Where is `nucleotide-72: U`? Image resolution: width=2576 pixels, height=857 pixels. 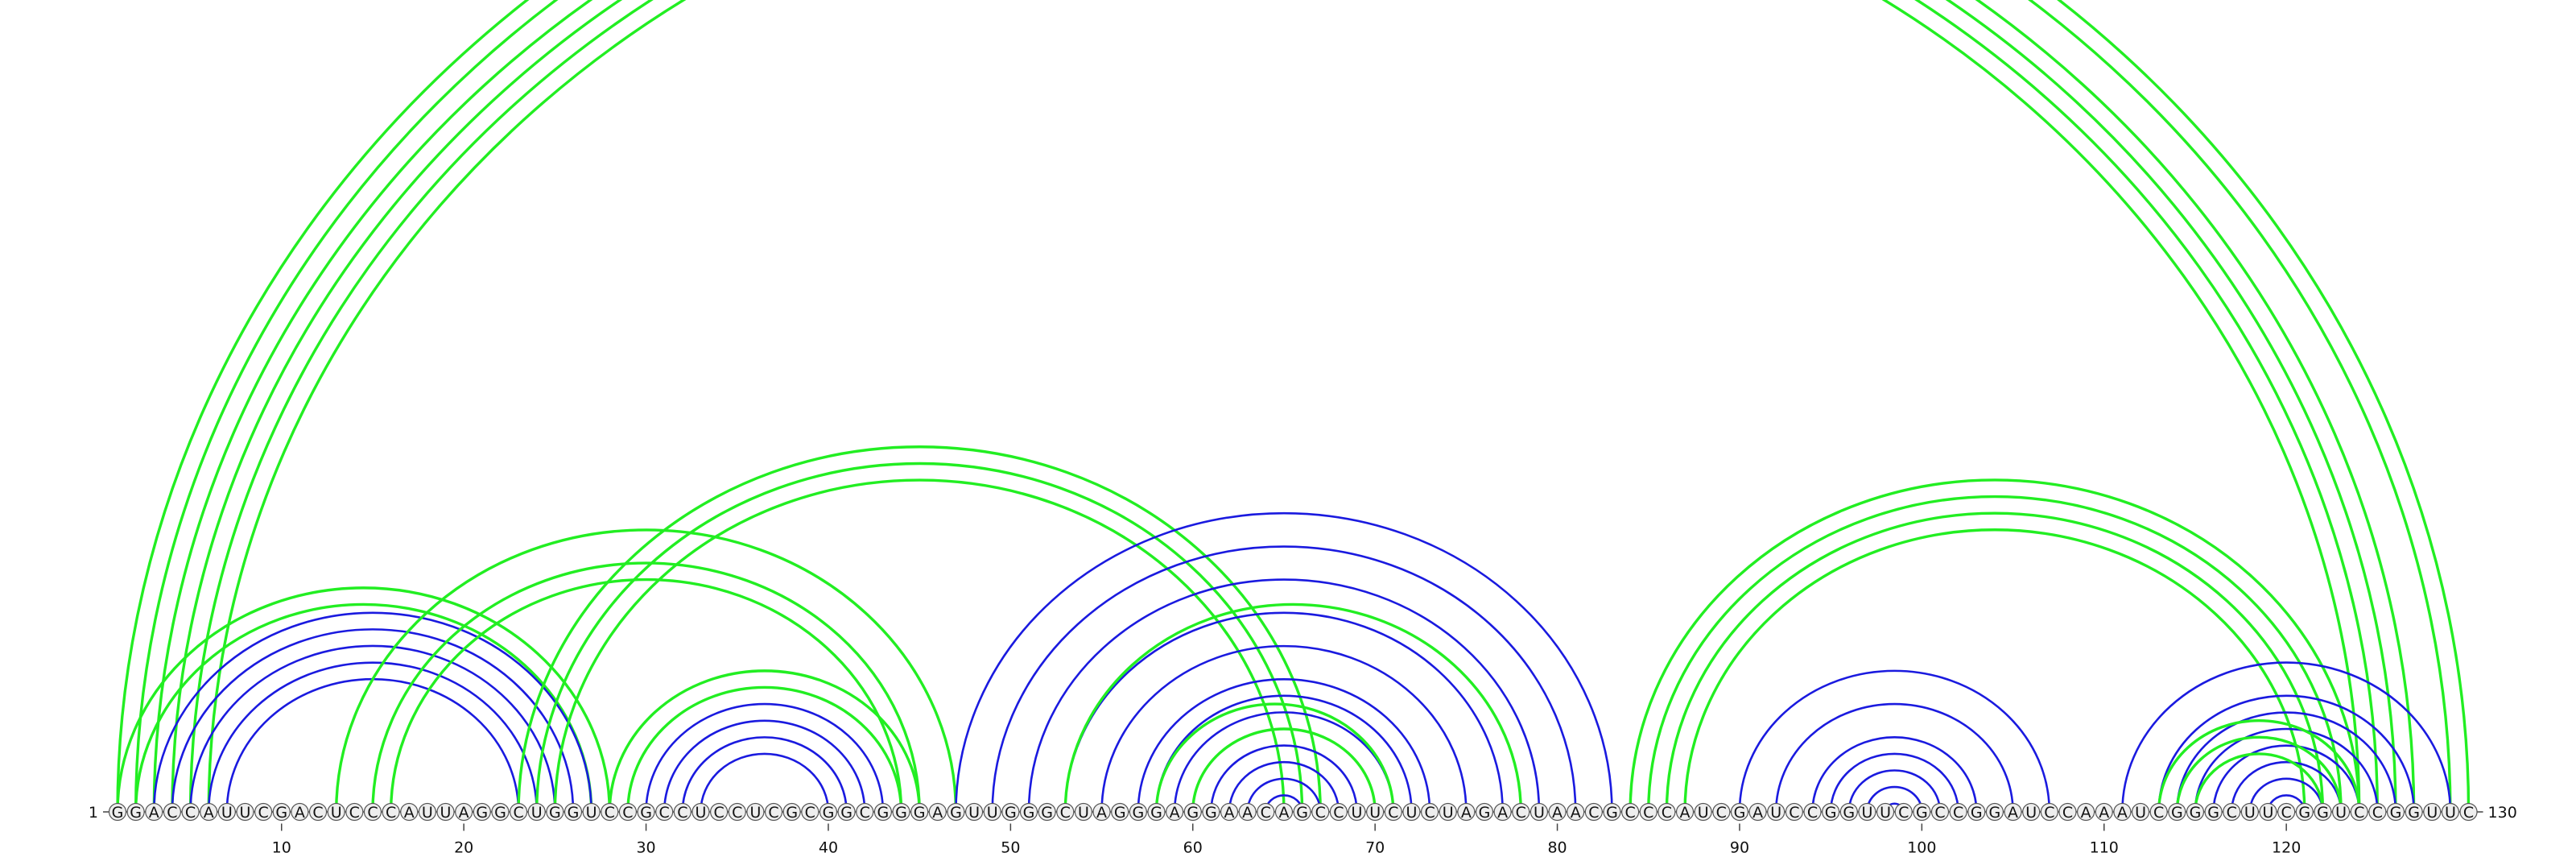
nucleotide-72: U is located at coordinates (1411, 812).